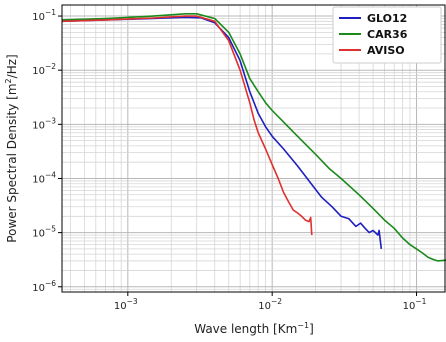 This screenshot has height=342, width=446. I want to click on y-tick-label: 10⁻⁴, so click(44, 177).